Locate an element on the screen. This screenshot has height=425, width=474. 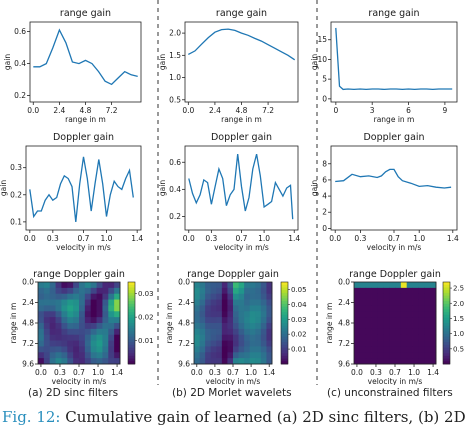
y-axis-label: range in m is located at coordinates (169, 323).